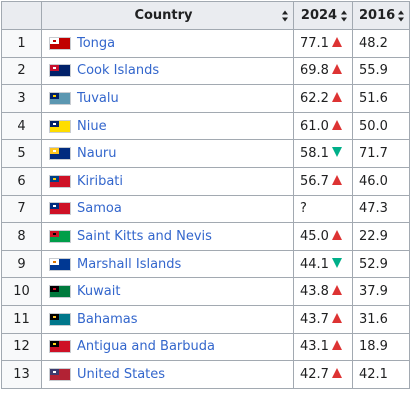 The width and height of the screenshot is (410, 403). Describe the element at coordinates (314, 71) in the screenshot. I see `value-2024: 69.8` at that location.